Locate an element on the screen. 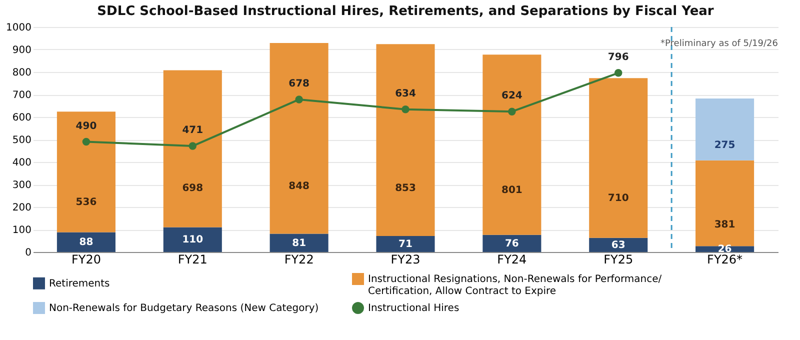 This screenshot has width=800, height=340. data-label: 26 is located at coordinates (725, 250).